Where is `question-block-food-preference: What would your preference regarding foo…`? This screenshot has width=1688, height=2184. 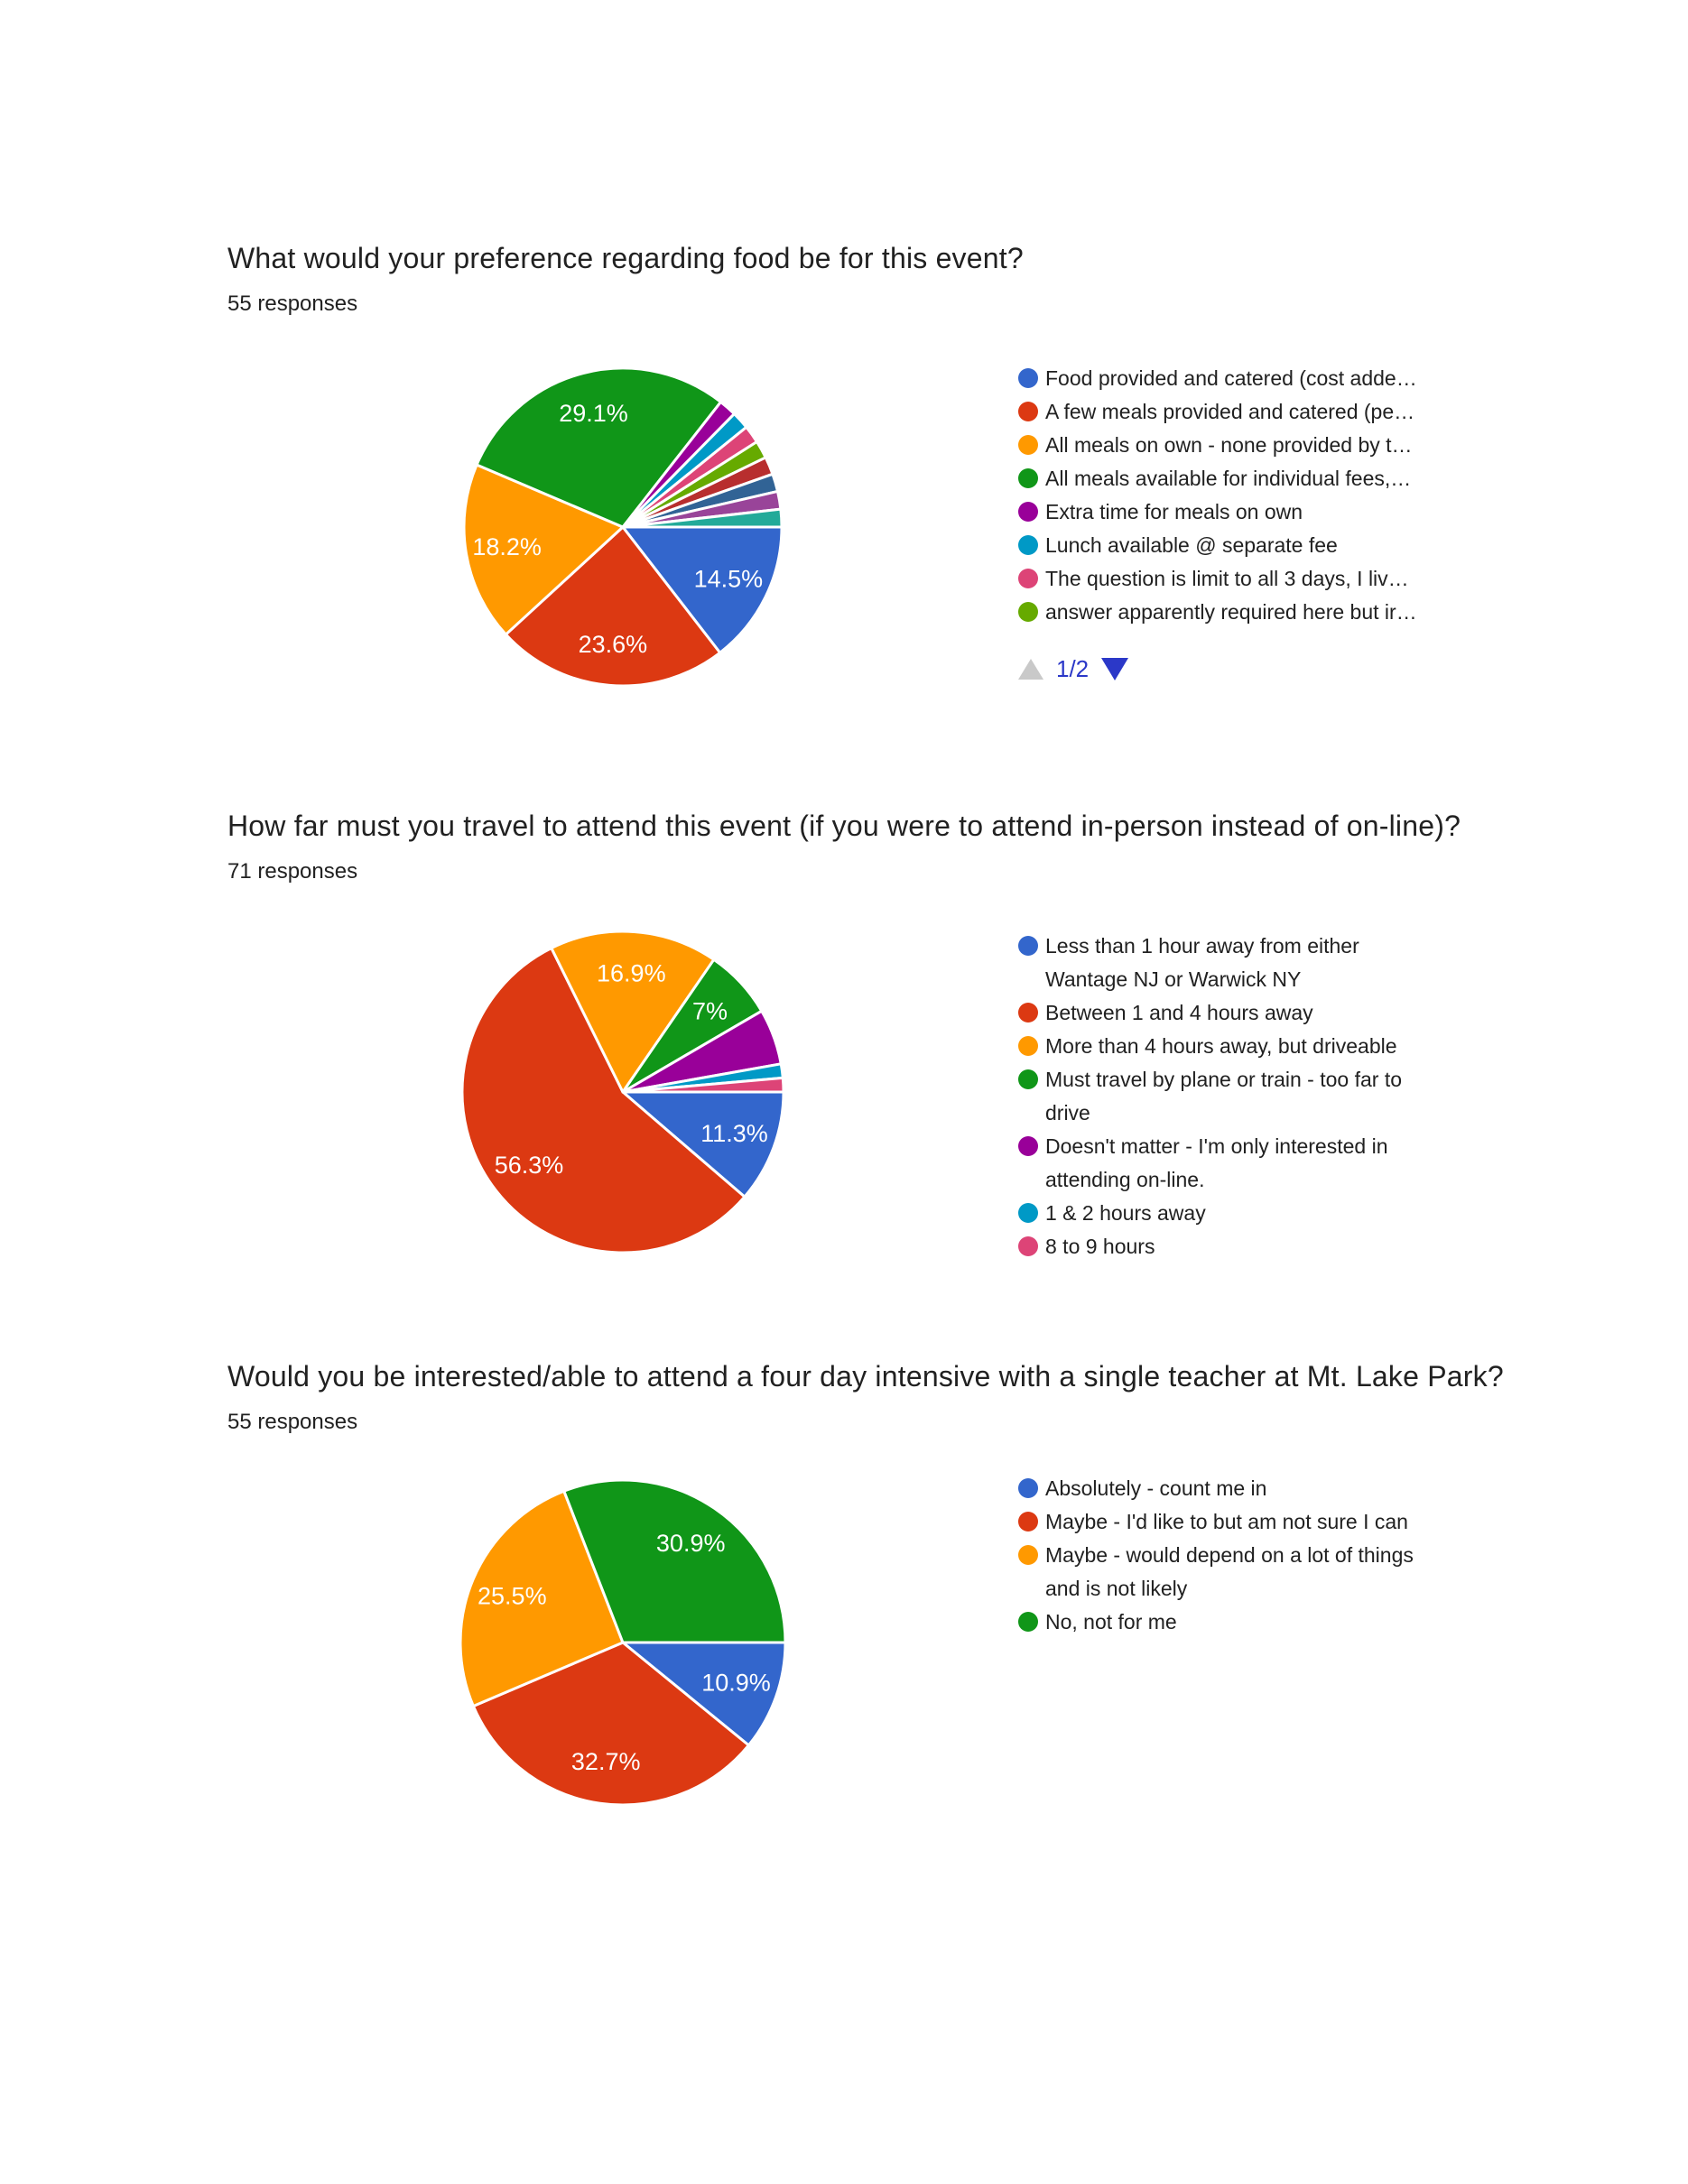 question-block-food-preference: What would your preference regarding foo… is located at coordinates (626, 258).